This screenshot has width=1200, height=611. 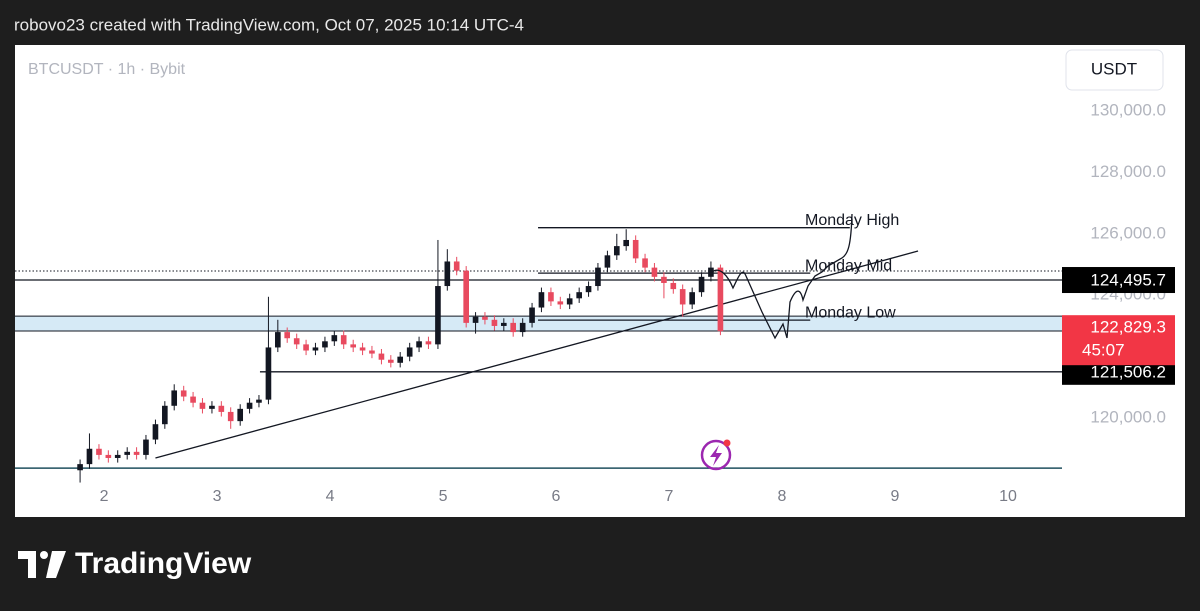 What do you see at coordinates (1128, 232) in the screenshot?
I see `y-tick-label: 126,000.0` at bounding box center [1128, 232].